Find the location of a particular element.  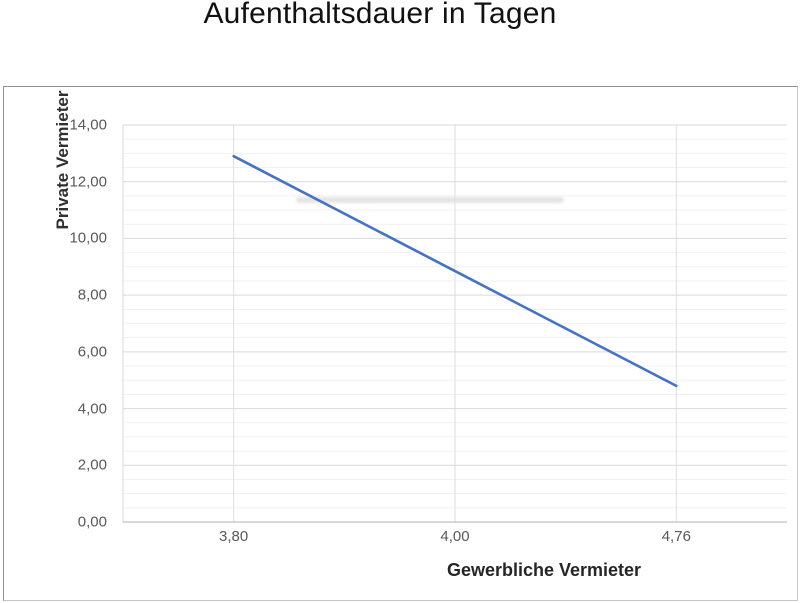

y-axis-title: Private Vermieter is located at coordinates (62, 160).